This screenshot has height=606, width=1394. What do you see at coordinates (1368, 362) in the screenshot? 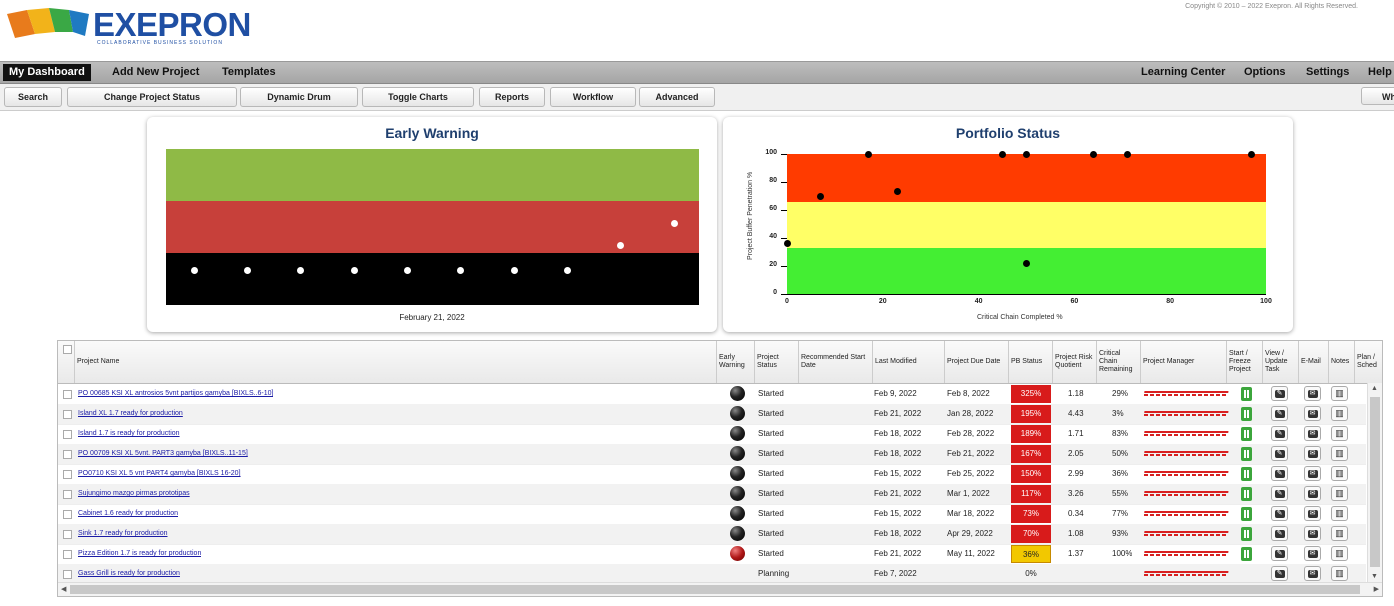
I see `header-plan-schedule: Plan / Sched` at bounding box center [1368, 362].